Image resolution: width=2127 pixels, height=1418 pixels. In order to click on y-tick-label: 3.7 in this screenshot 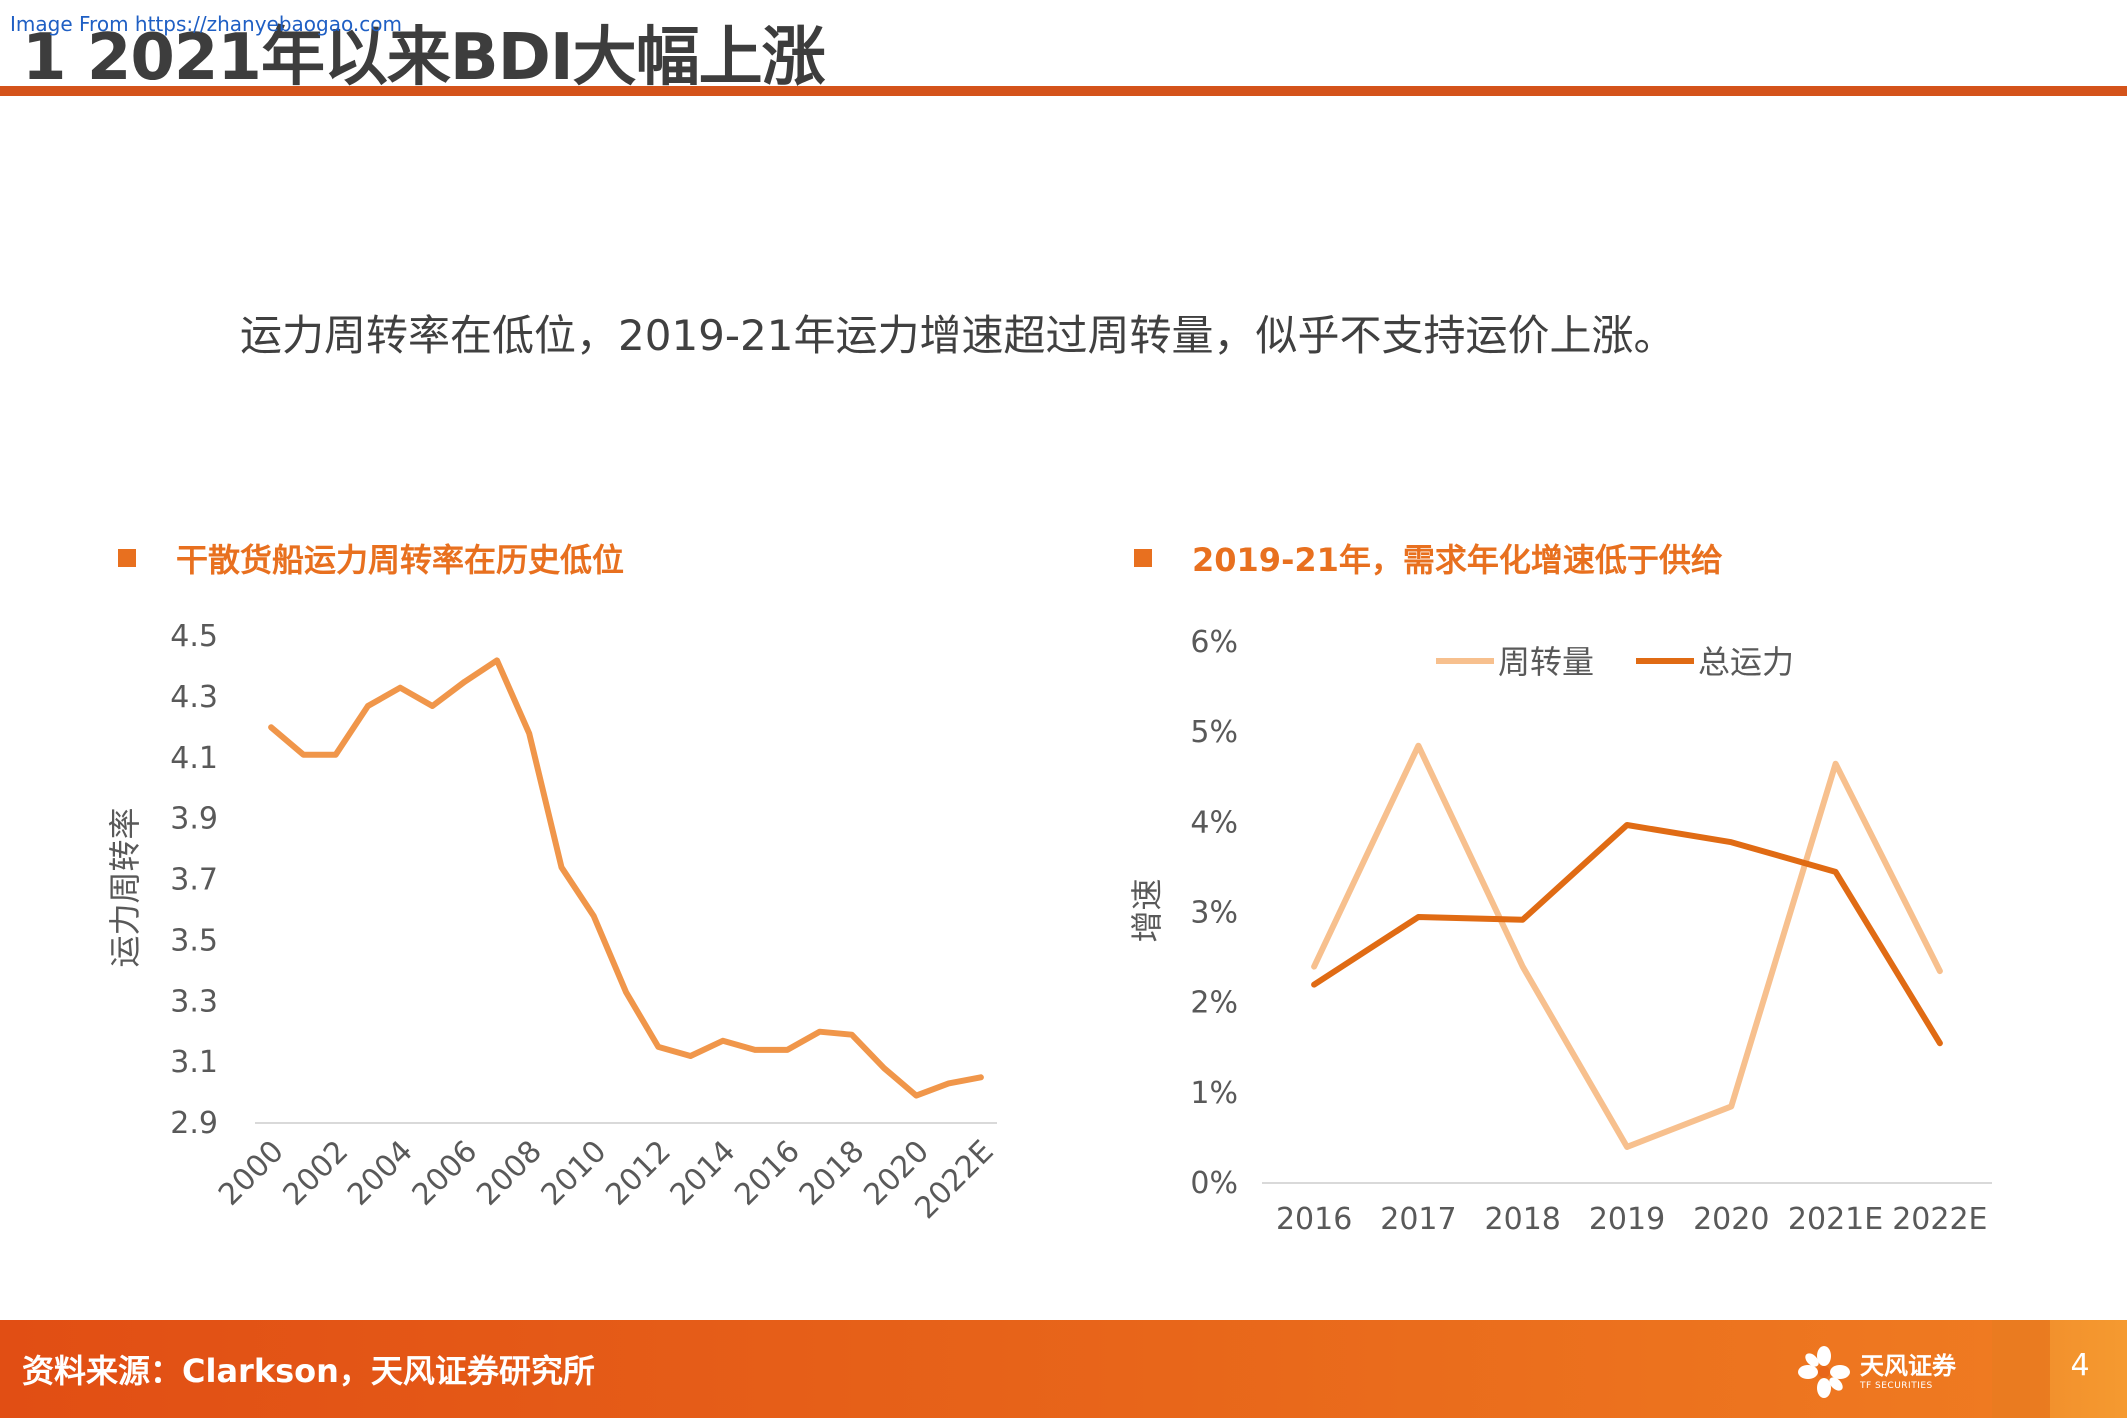, I will do `click(194, 880)`.